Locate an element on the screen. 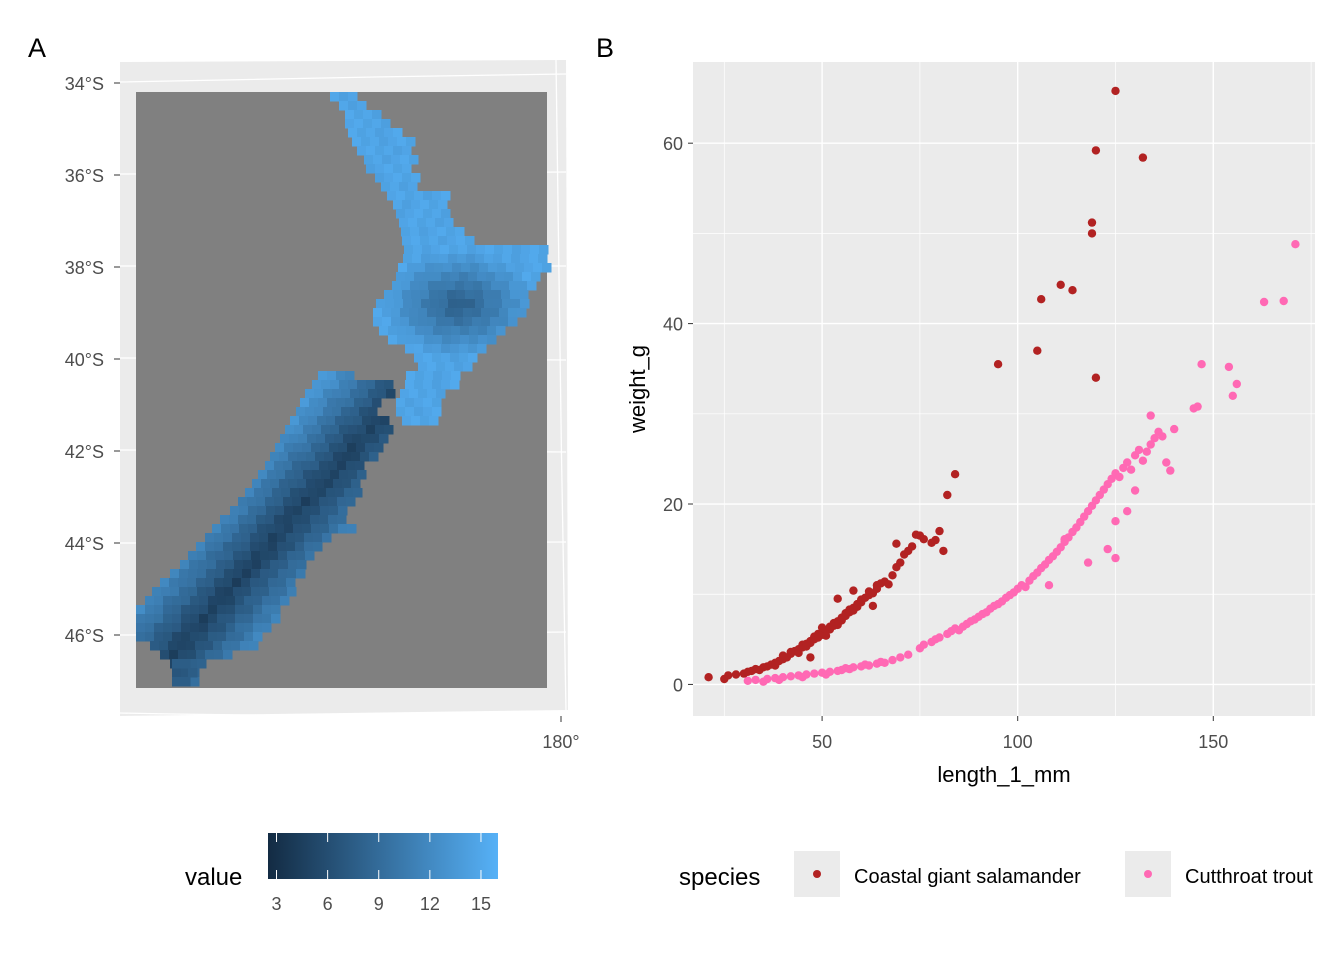 Image resolution: width=1344 pixels, height=960 pixels. y-tick-label: 60 is located at coordinates (673, 144).